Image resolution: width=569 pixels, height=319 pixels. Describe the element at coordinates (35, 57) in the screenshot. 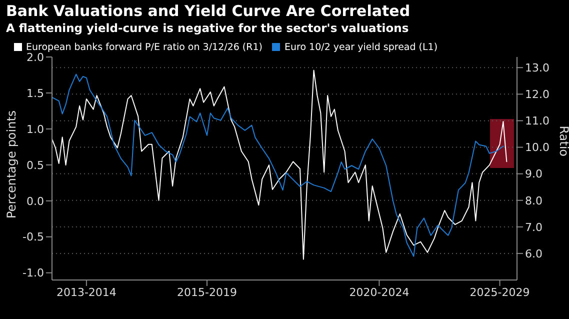

I see `y-tick-label: 2.0` at that location.